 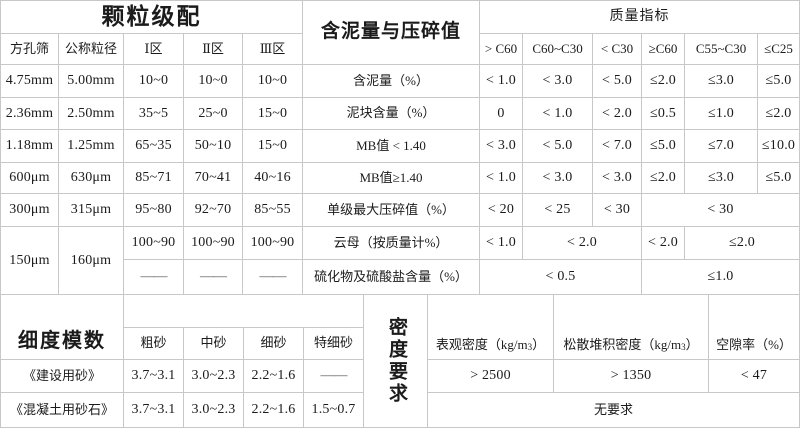 I want to click on mud-row-label: 硫化物及硫酸盐含量（%）, so click(x=391, y=277).